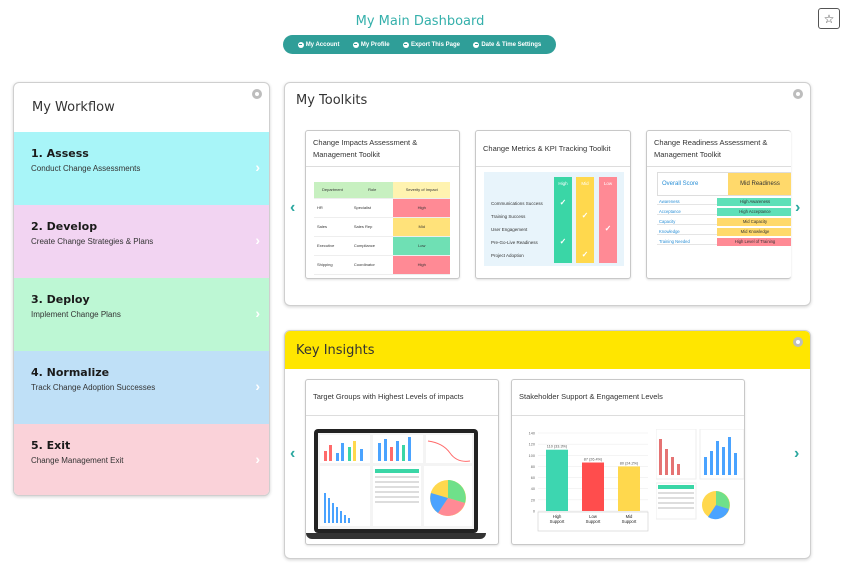  What do you see at coordinates (687, 232) in the screenshot?
I see `readiness-key: Knowledge` at bounding box center [687, 232].